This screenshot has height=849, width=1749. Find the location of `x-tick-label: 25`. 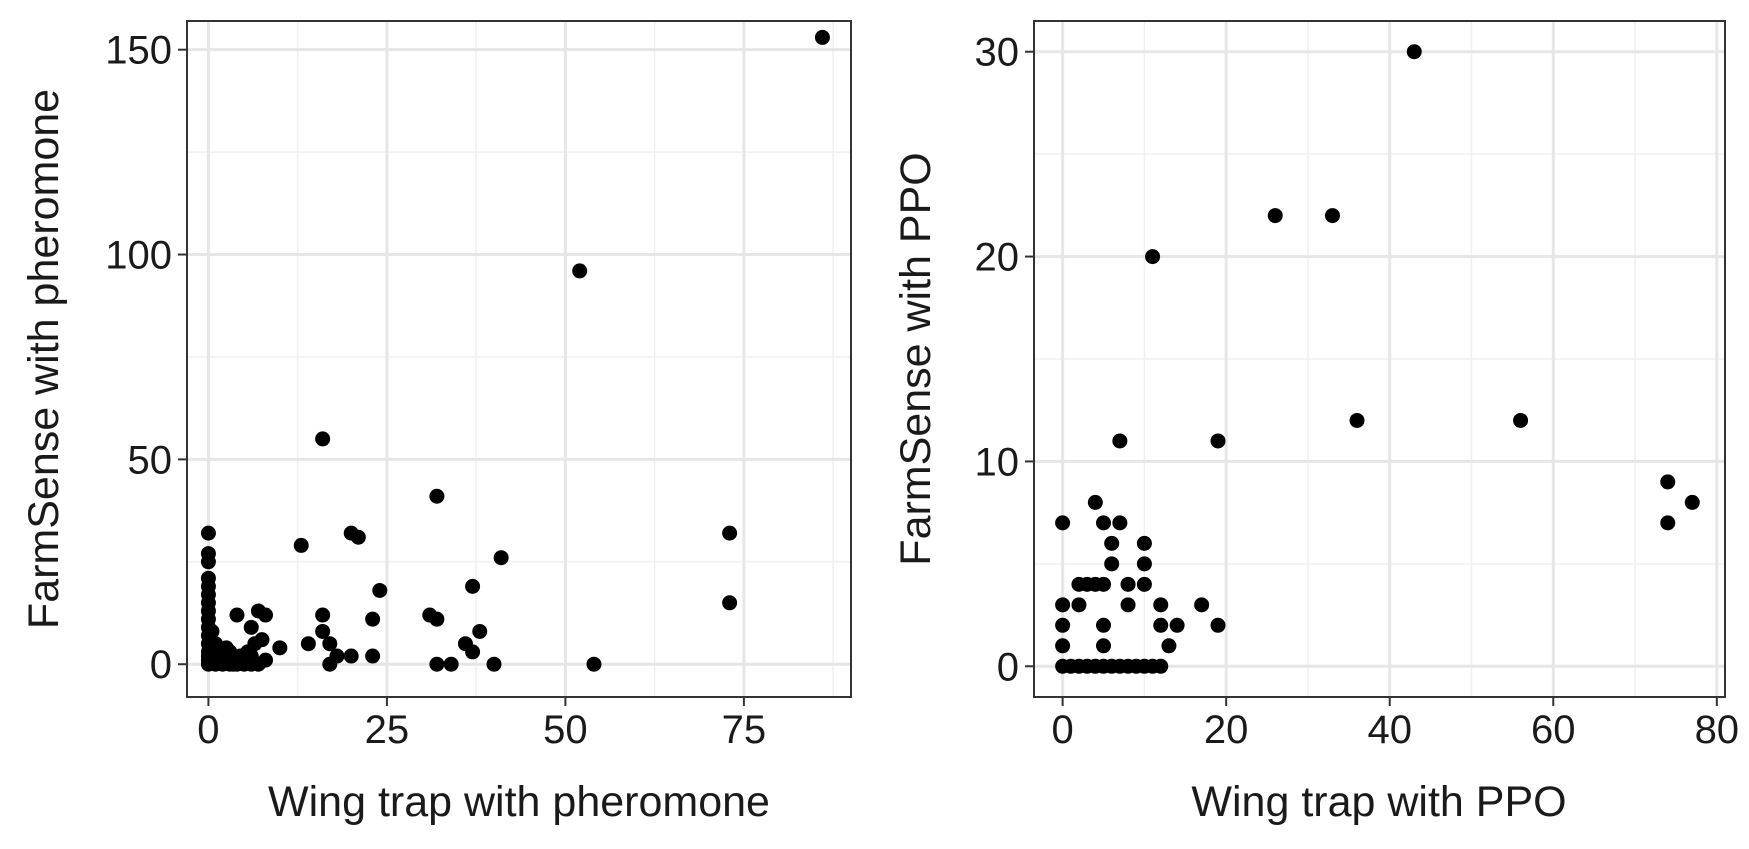

x-tick-label: 25 is located at coordinates (387, 730).